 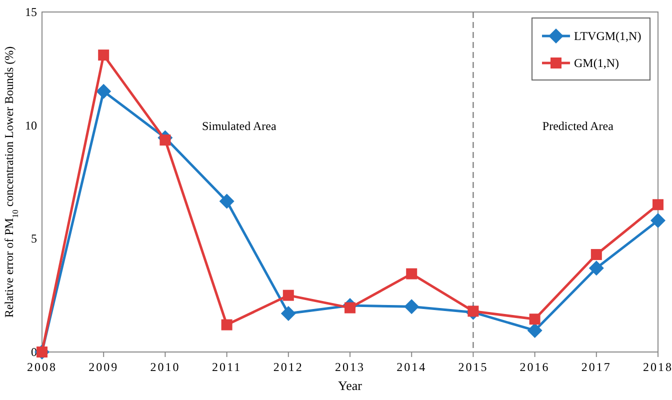 I want to click on annotation: Simulated Area, so click(x=239, y=125).